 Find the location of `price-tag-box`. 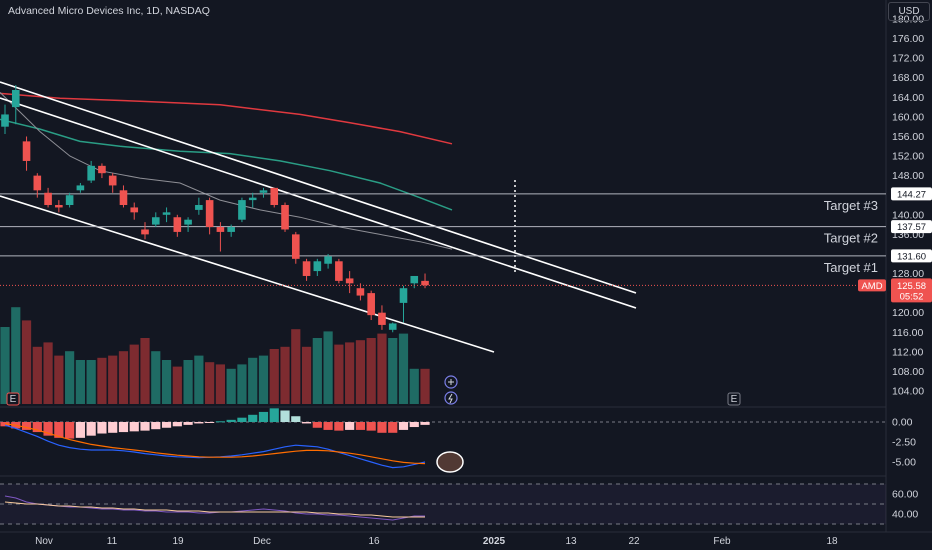

price-tag-box is located at coordinates (911, 290).